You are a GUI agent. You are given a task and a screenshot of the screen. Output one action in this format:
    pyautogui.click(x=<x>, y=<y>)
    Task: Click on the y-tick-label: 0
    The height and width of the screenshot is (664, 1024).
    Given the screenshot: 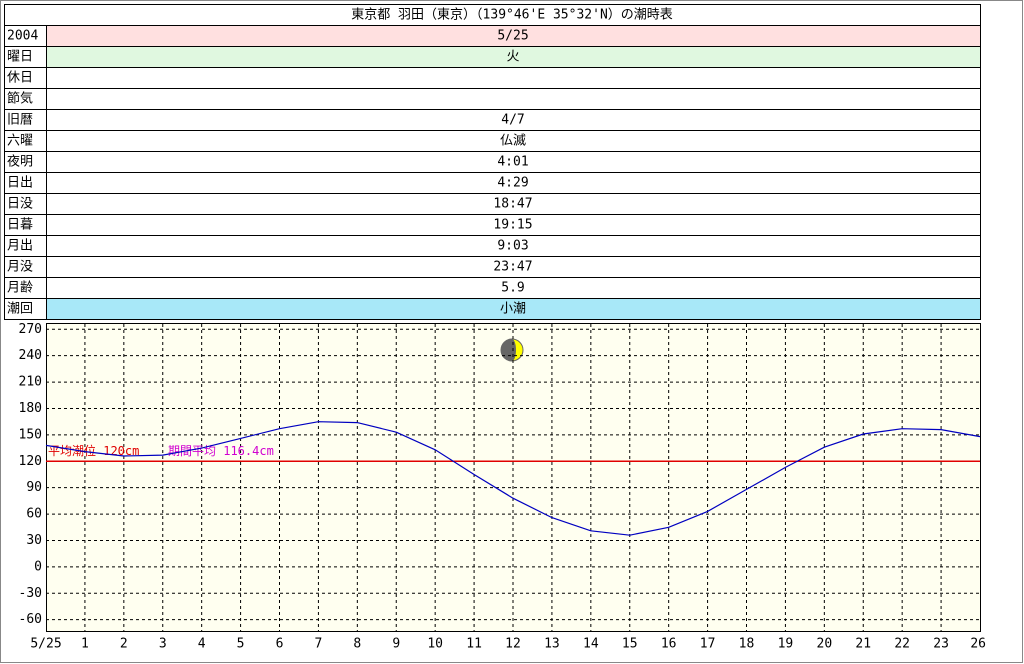 What is the action you would take?
    pyautogui.click(x=38, y=566)
    